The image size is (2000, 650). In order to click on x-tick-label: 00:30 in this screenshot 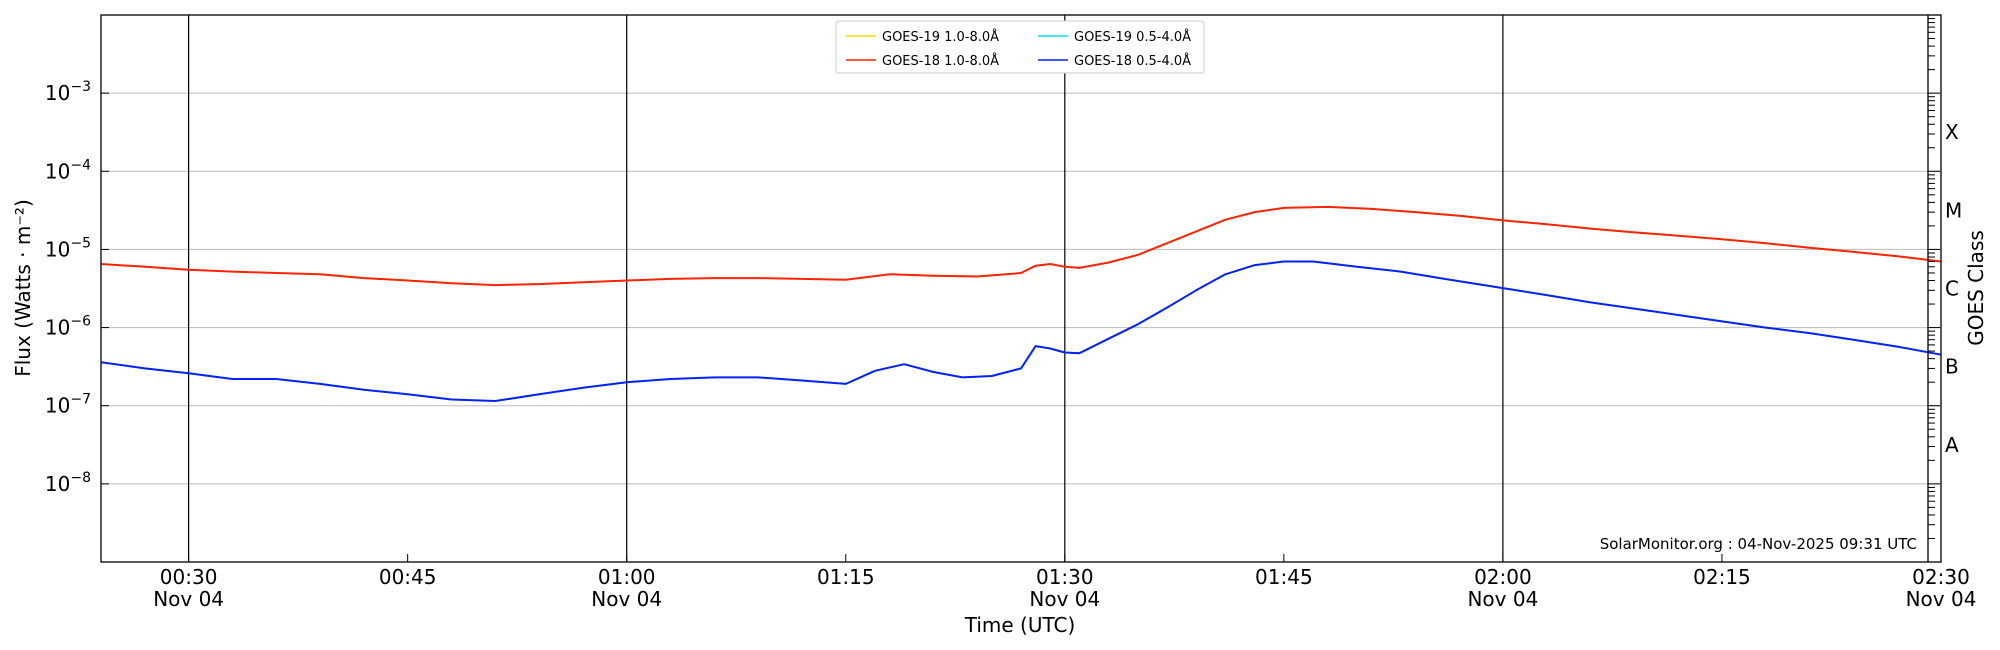, I will do `click(189, 577)`.